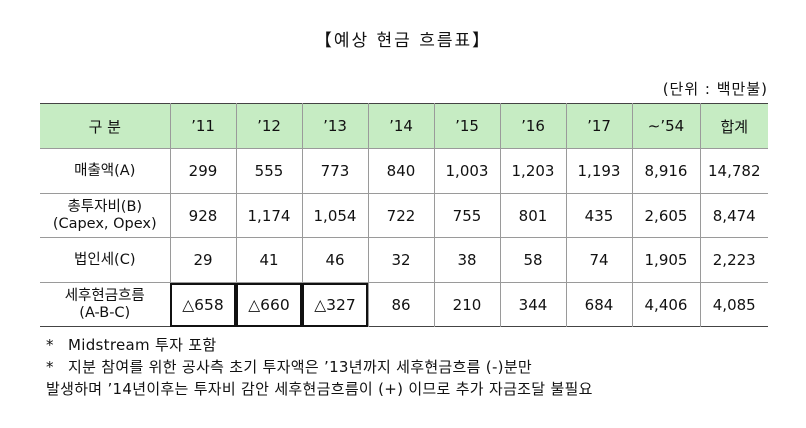 The width and height of the screenshot is (806, 428). What do you see at coordinates (401, 126) in the screenshot?
I see `header-cell-2014: ’14` at bounding box center [401, 126].